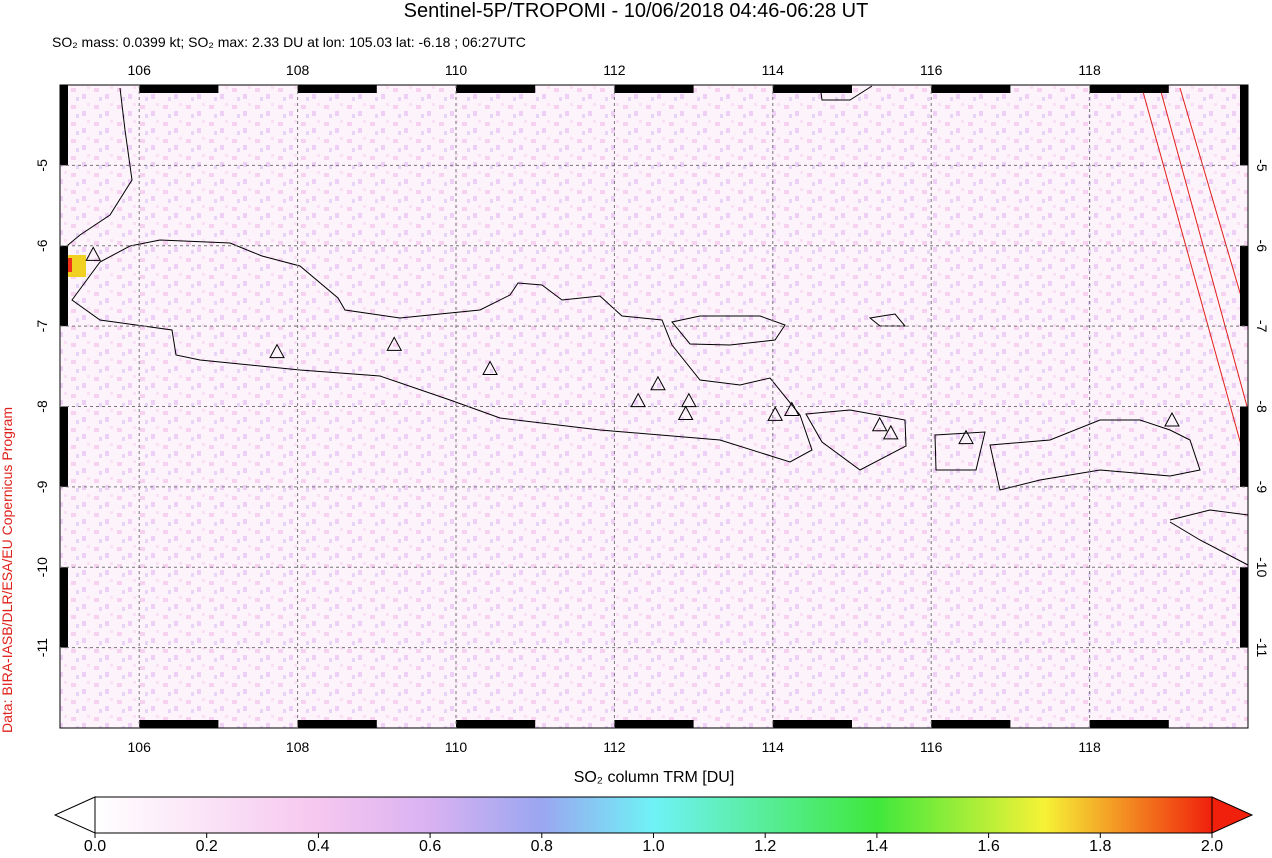 Image resolution: width=1272 pixels, height=858 pixels. What do you see at coordinates (1232, 815) in the screenshot?
I see `colorbar-over` at bounding box center [1232, 815].